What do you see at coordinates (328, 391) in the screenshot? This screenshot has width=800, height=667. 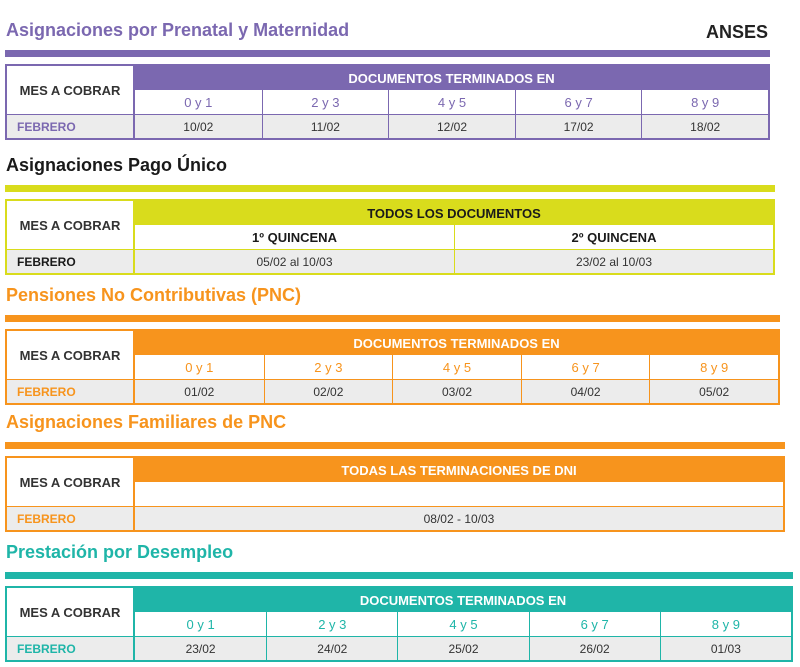 I see `date-value: 02/02` at bounding box center [328, 391].